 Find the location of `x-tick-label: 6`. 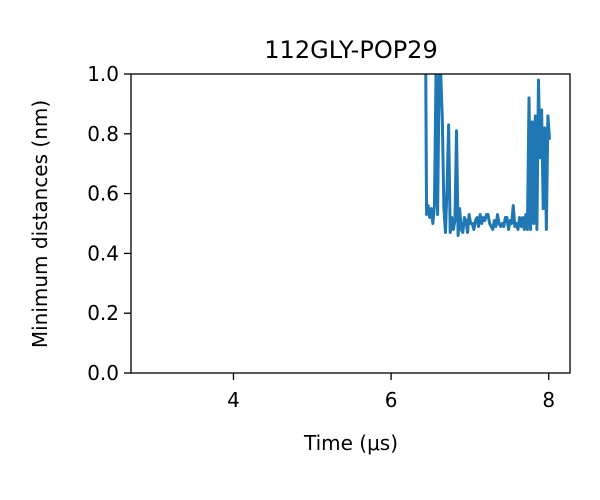

x-tick-label: 6 is located at coordinates (391, 400).